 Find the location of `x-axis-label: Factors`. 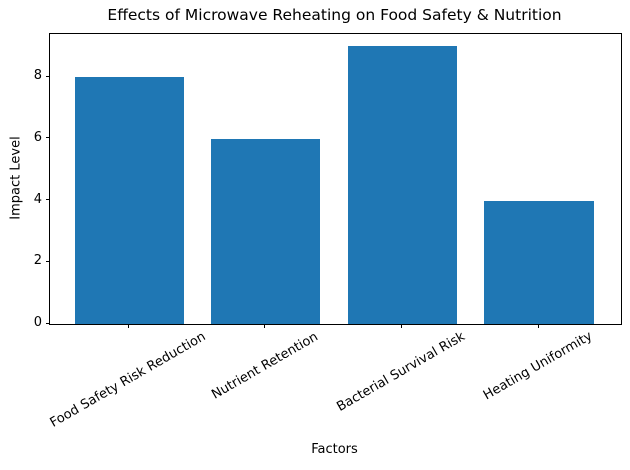

x-axis-label: Factors is located at coordinates (334, 449).